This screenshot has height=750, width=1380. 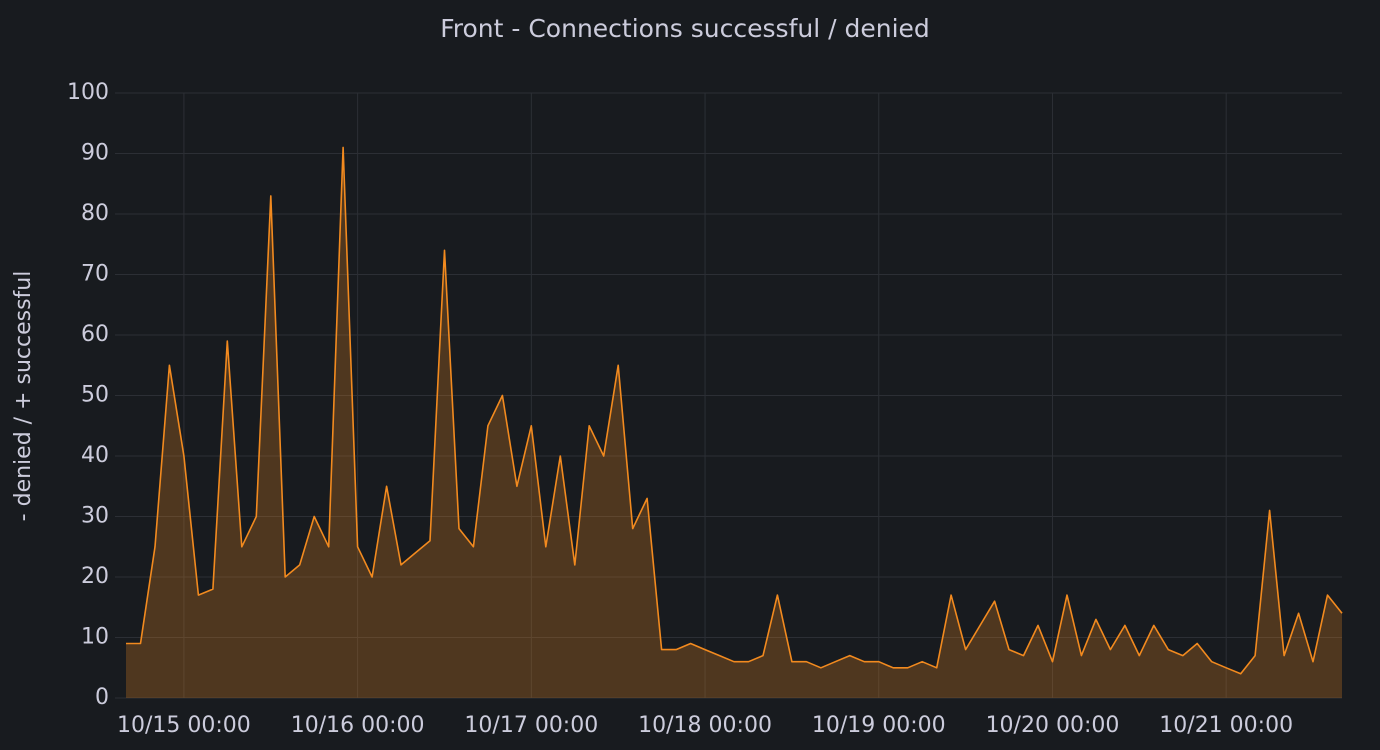 What do you see at coordinates (95, 274) in the screenshot?
I see `y-tick-label: 70` at bounding box center [95, 274].